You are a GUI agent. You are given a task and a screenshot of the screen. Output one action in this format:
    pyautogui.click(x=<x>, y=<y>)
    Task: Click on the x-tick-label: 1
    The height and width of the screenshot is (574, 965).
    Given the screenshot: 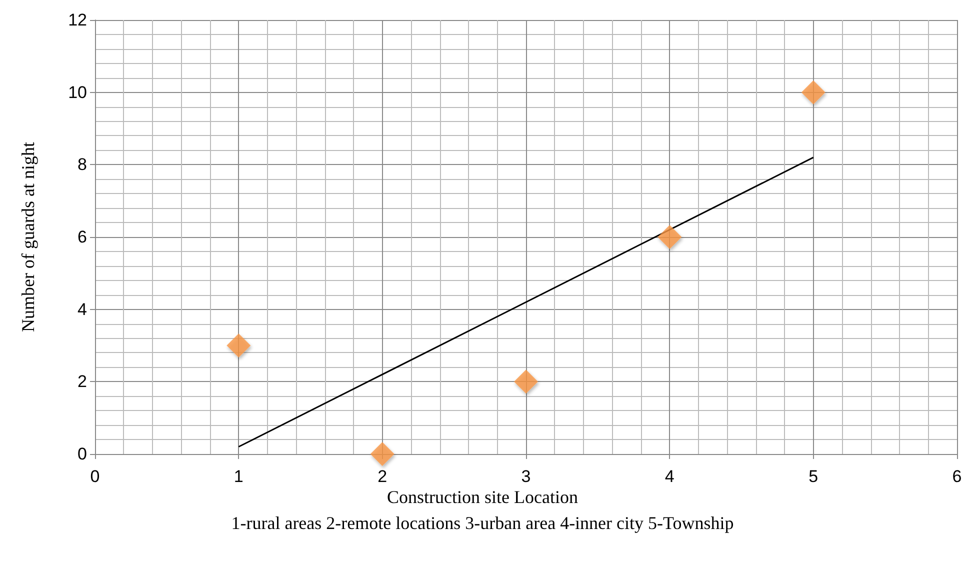 What is the action you would take?
    pyautogui.click(x=239, y=476)
    